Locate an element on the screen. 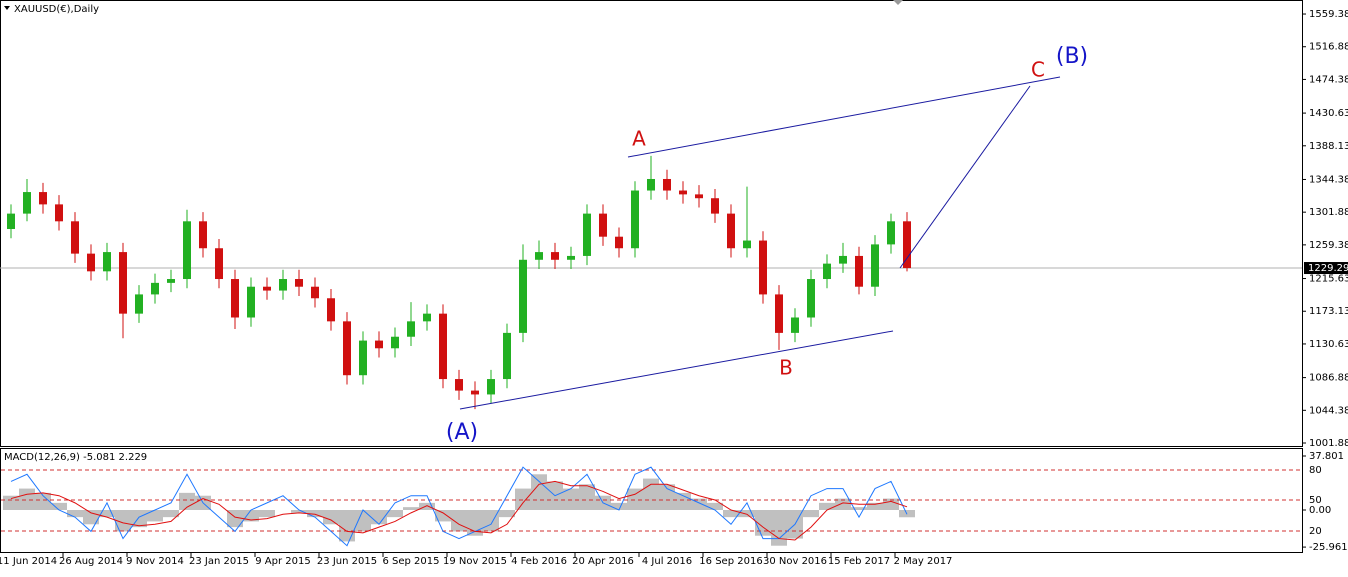 The height and width of the screenshot is (577, 1348). y-tick-label: 1130.63 is located at coordinates (1328, 344).